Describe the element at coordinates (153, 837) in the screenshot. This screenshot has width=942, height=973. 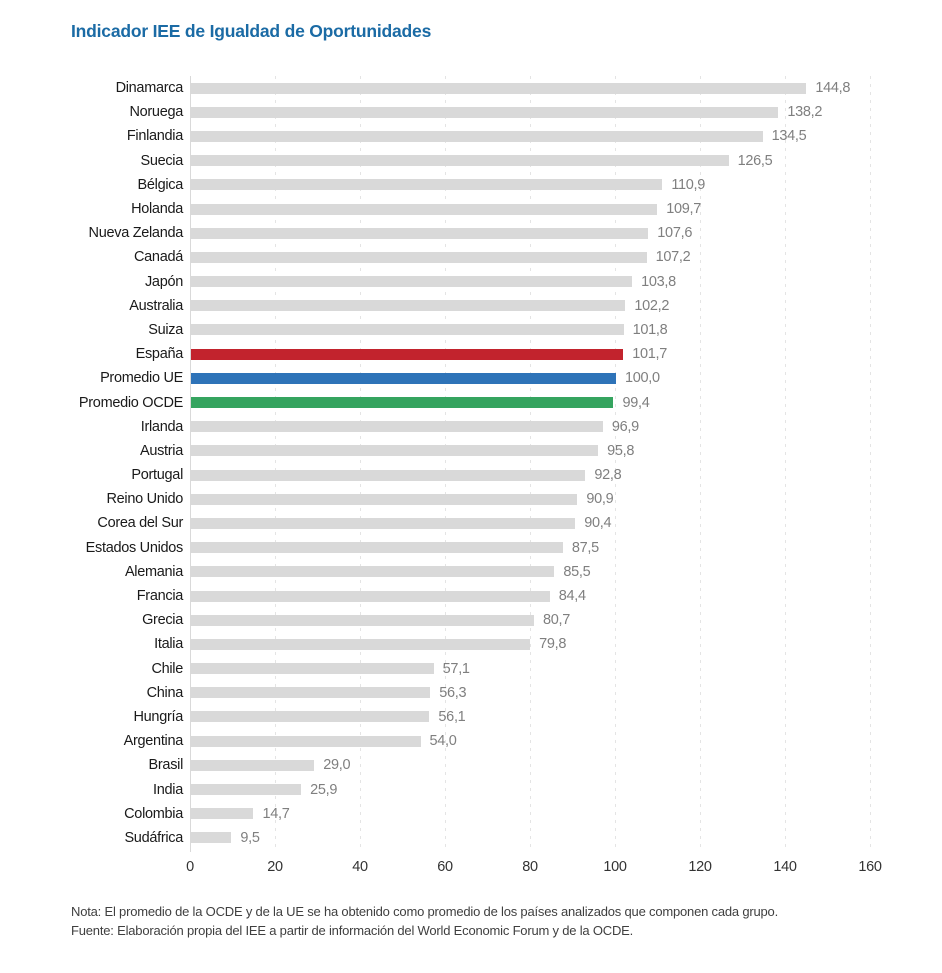
I see `category-label: Sudáfrica` at that location.